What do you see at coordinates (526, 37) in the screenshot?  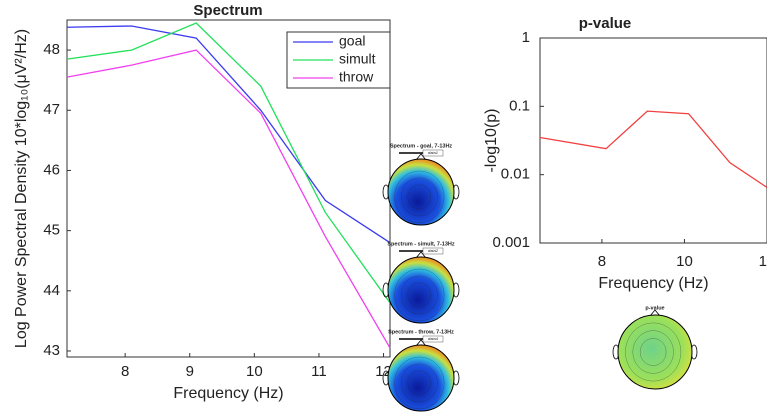 I see `y-tick-label: 1` at bounding box center [526, 37].